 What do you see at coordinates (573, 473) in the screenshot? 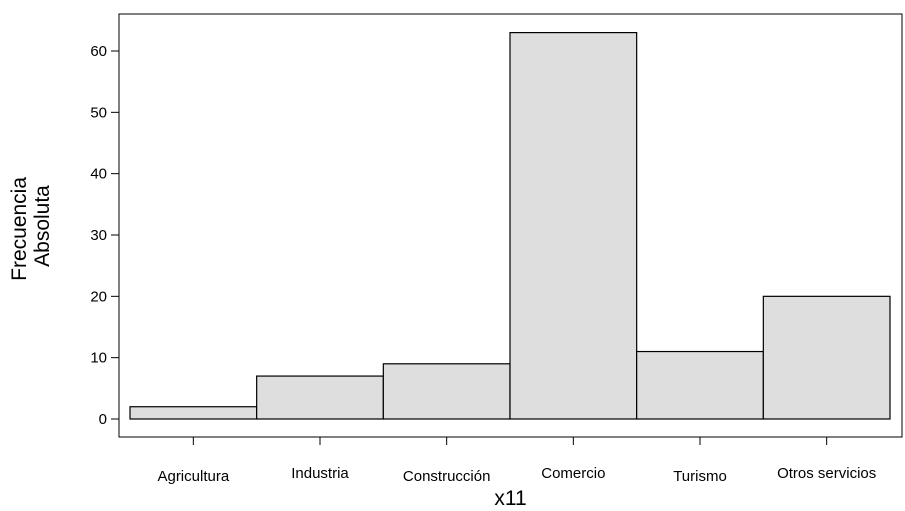
I see `x-tick-label: Comercio` at bounding box center [573, 473].